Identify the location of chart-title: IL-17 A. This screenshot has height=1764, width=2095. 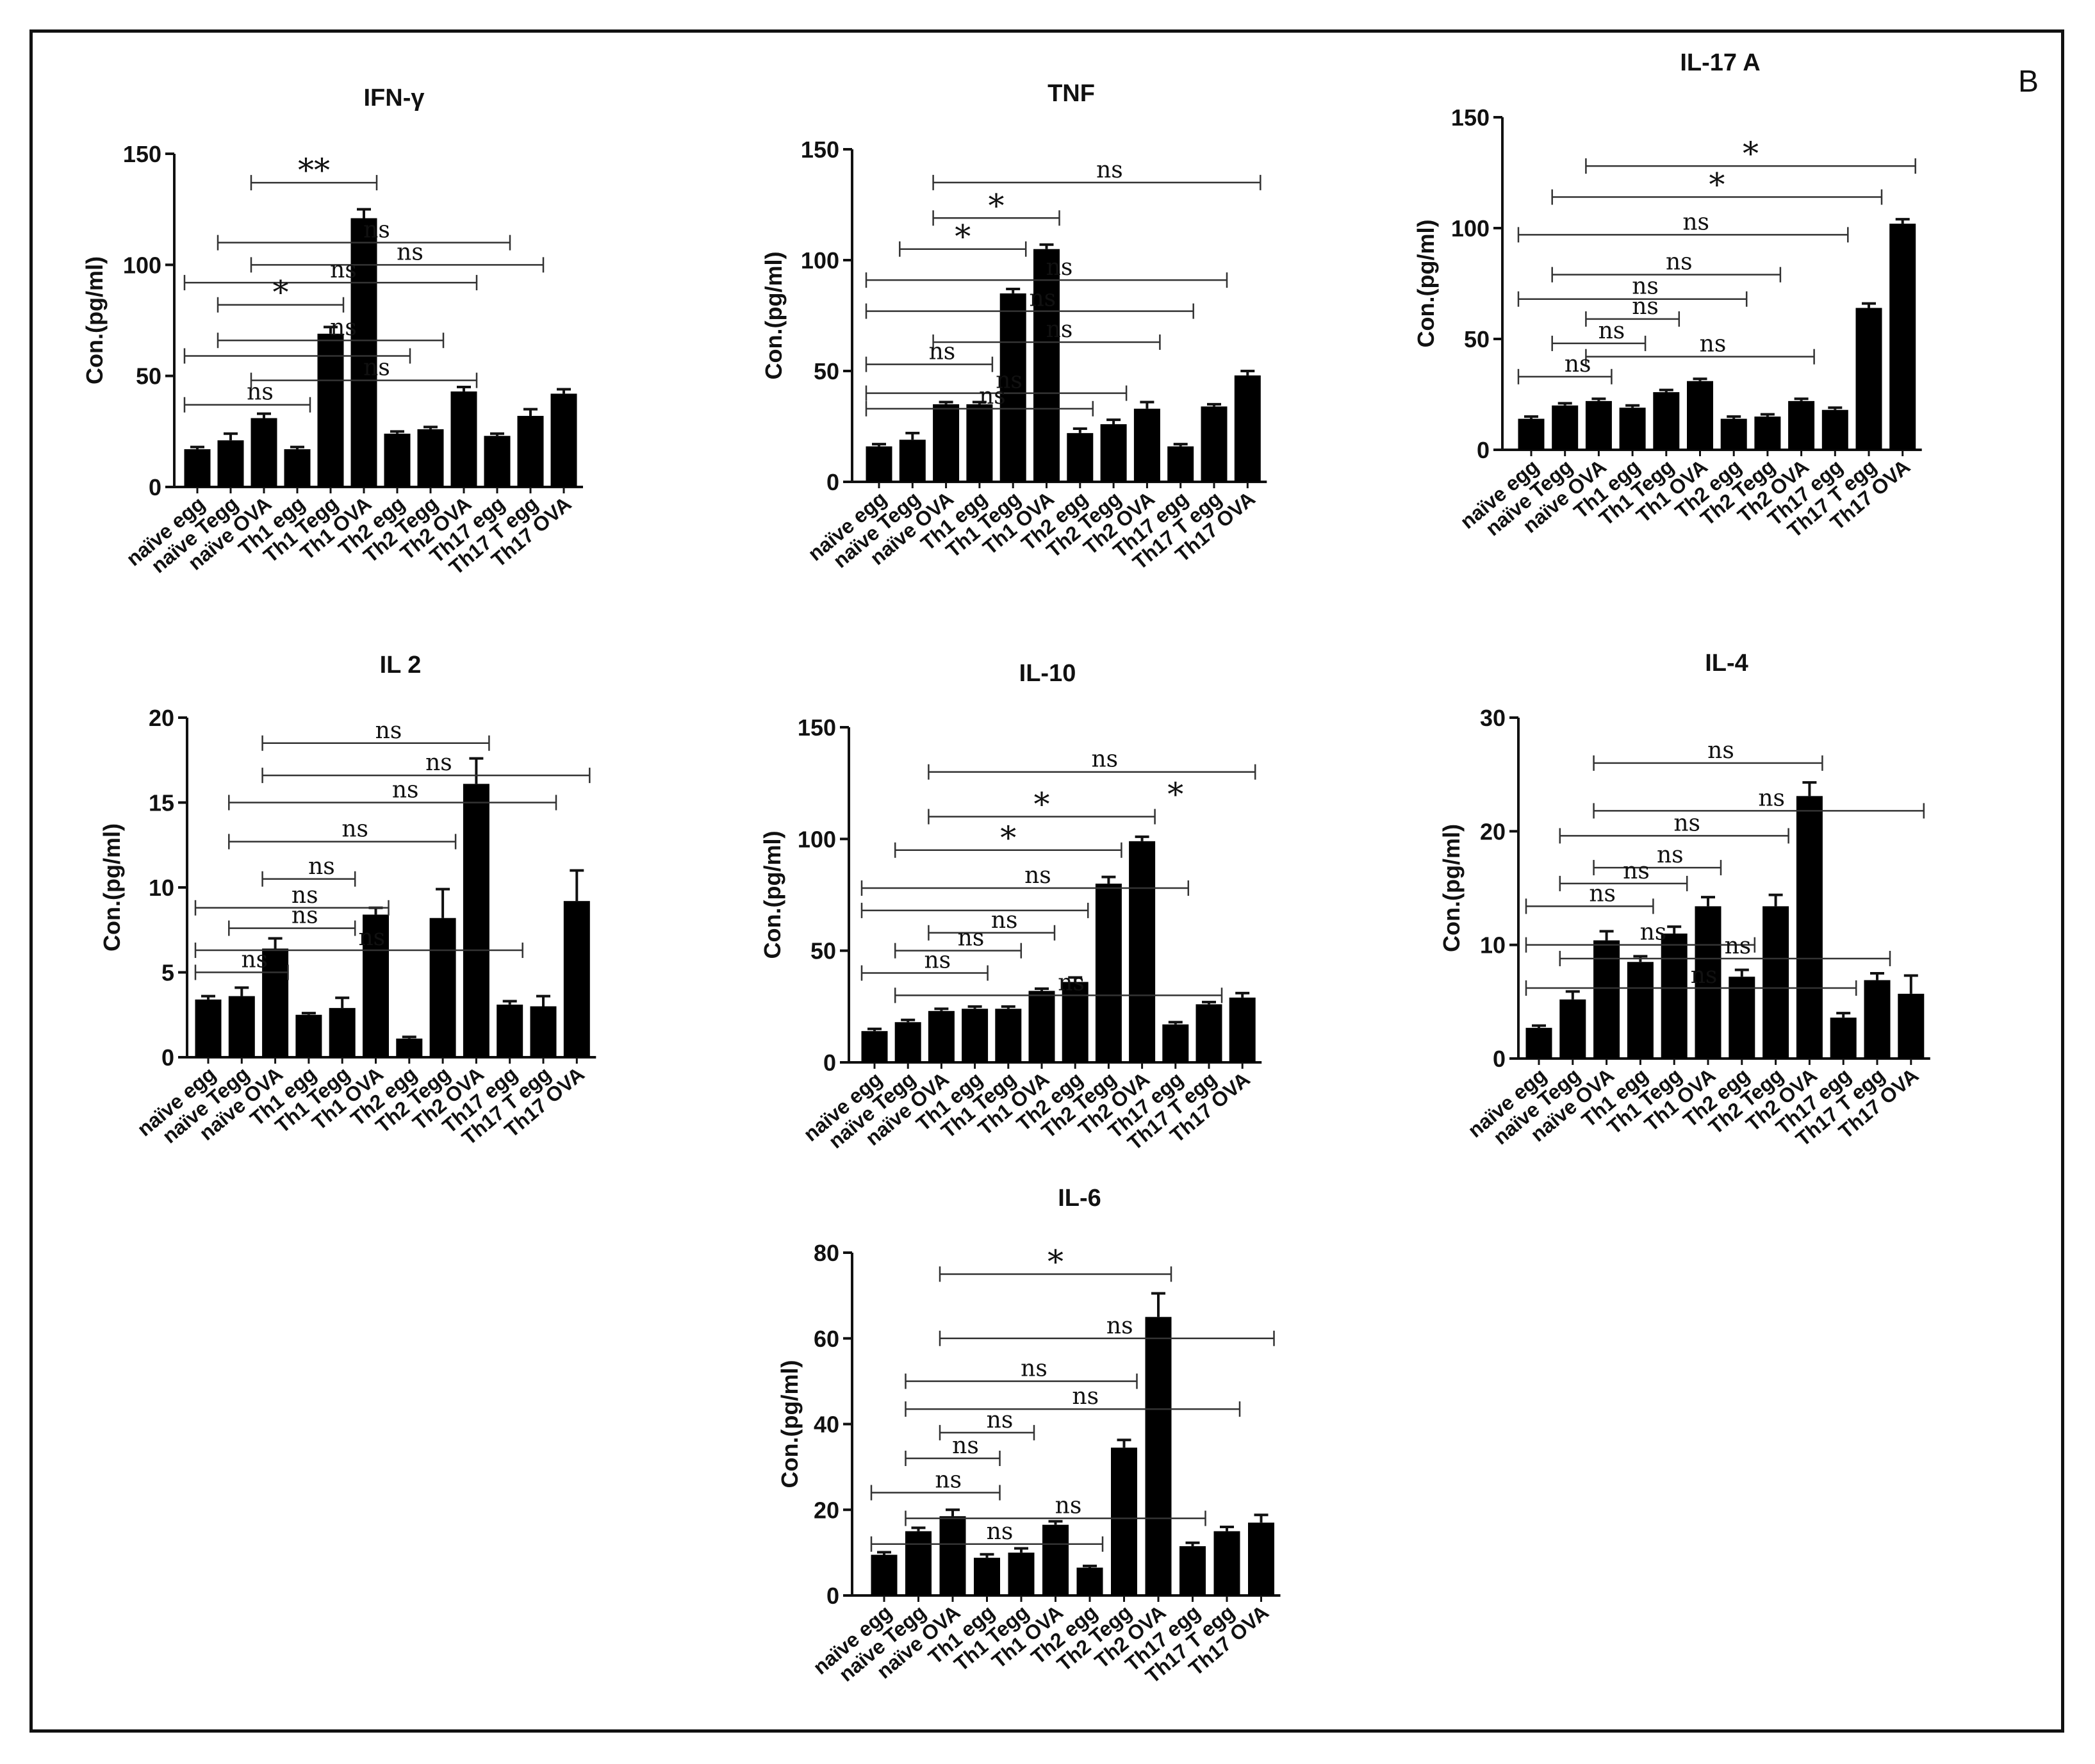
(1720, 63).